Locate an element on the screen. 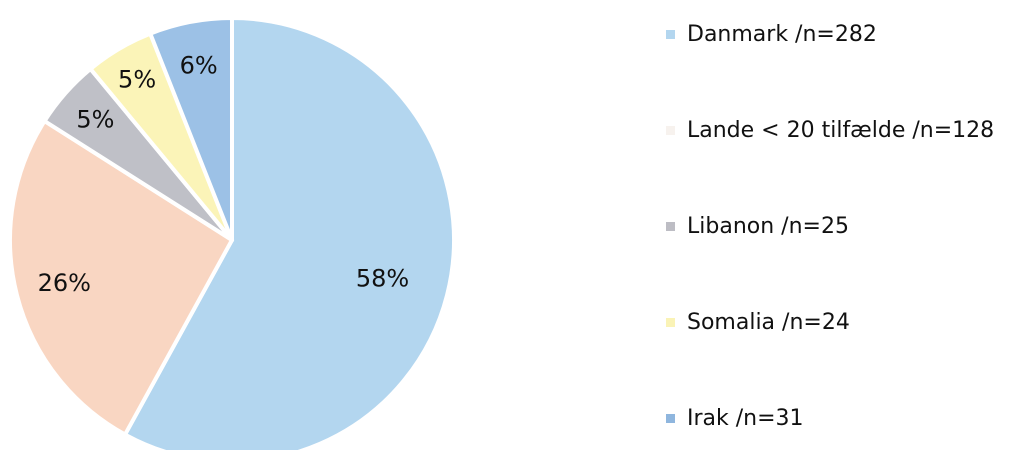 Image resolution: width=1035 pixels, height=450 pixels. pie-slice-label-4: 5% is located at coordinates (137, 80).